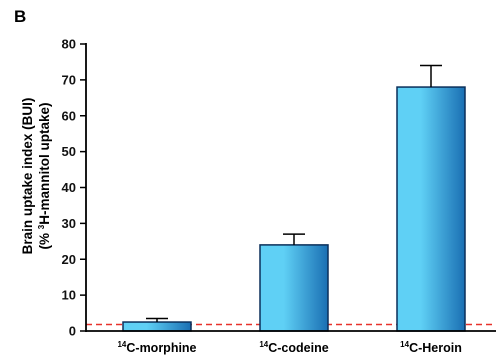 The image size is (496, 359). I want to click on y-axis-ticks: 0 10 20 30 40 50 60 70 80, so click(74, 188).